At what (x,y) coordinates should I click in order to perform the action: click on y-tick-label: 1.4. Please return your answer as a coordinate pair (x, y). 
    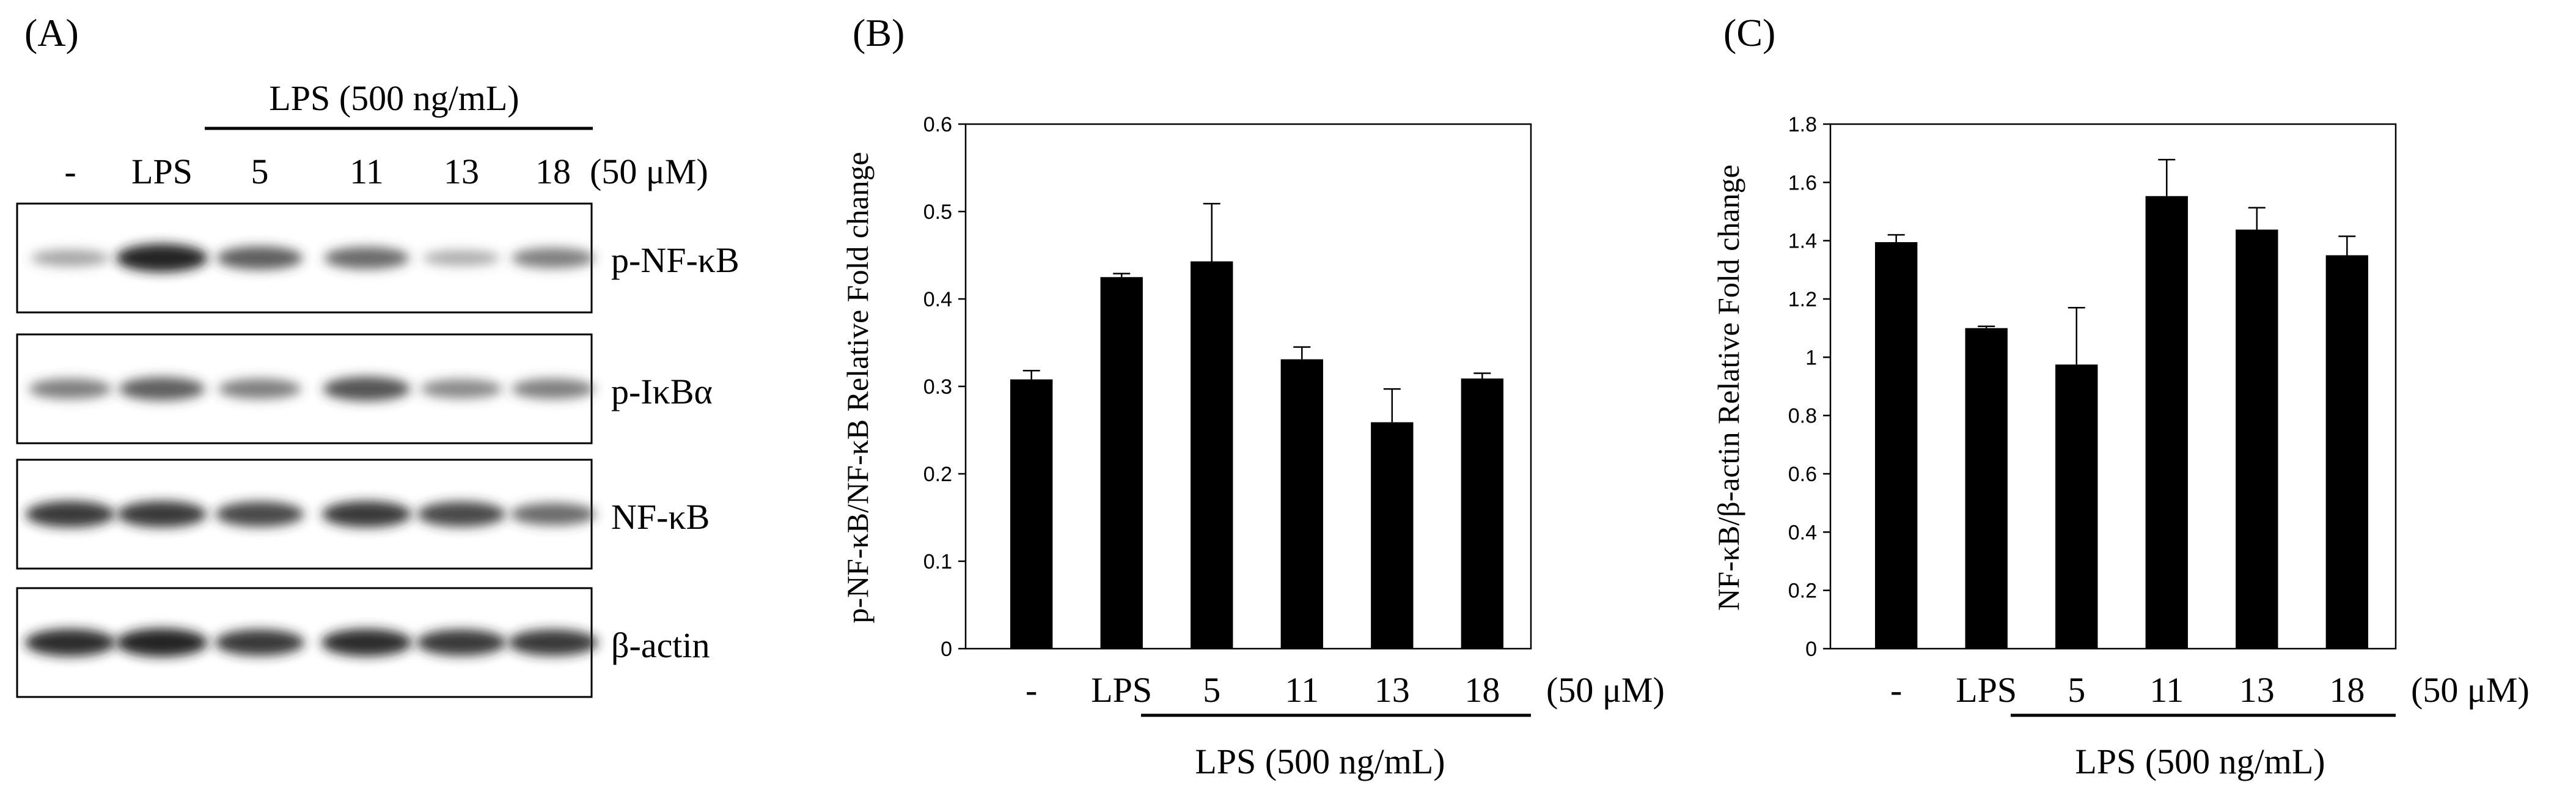
    Looking at the image, I should click on (1802, 241).